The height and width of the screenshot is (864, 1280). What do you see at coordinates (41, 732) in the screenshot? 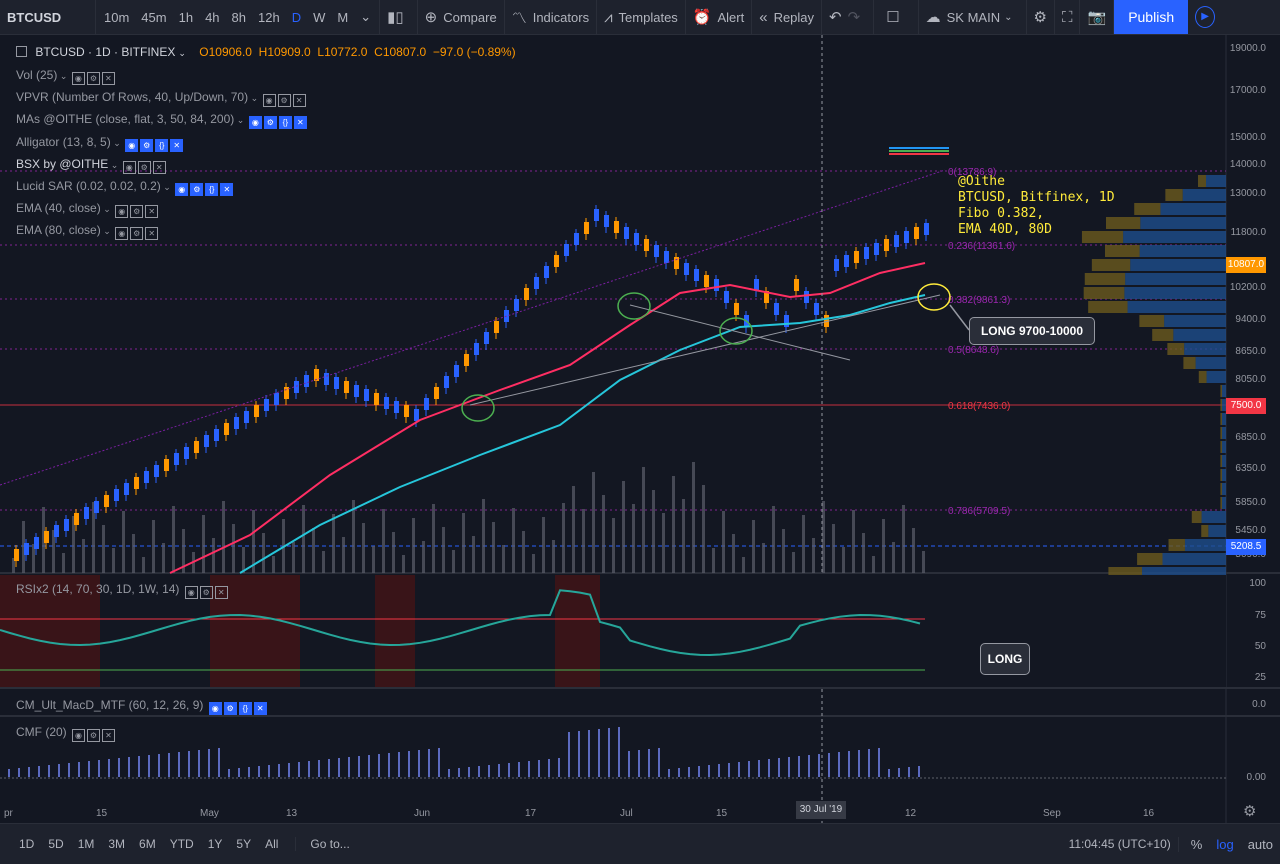
I see `cmf-legend-label: CMF (20)` at bounding box center [41, 732].